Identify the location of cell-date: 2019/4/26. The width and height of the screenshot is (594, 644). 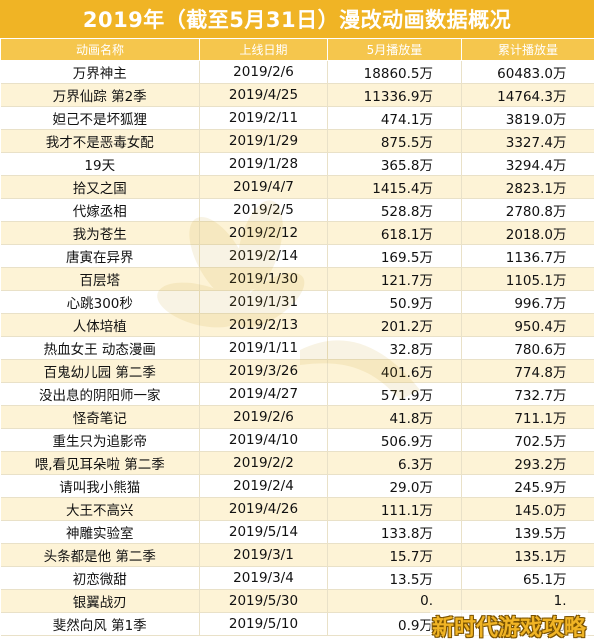
(263, 509).